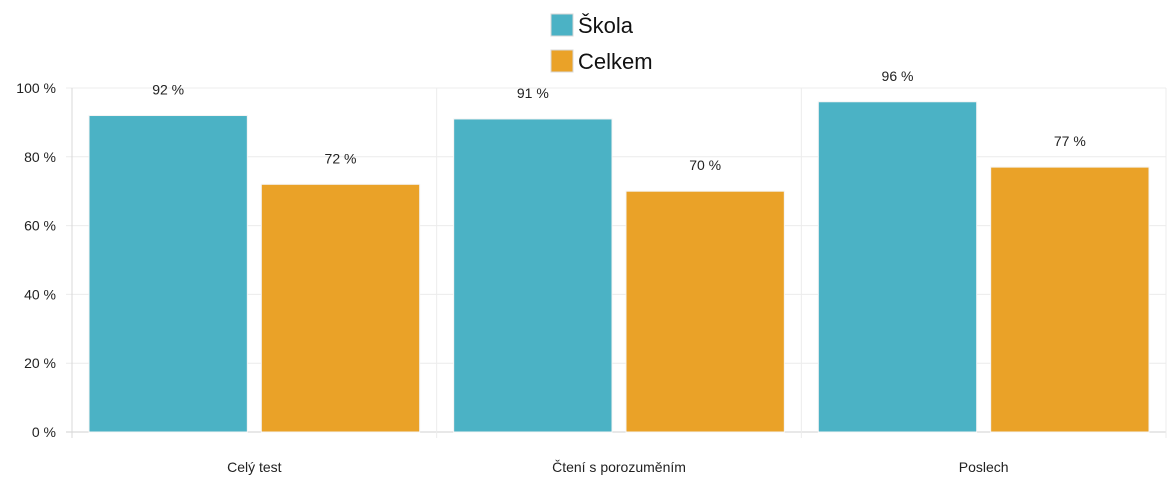 This screenshot has height=477, width=1169. I want to click on y-tick-label: 100 %, so click(36, 88).